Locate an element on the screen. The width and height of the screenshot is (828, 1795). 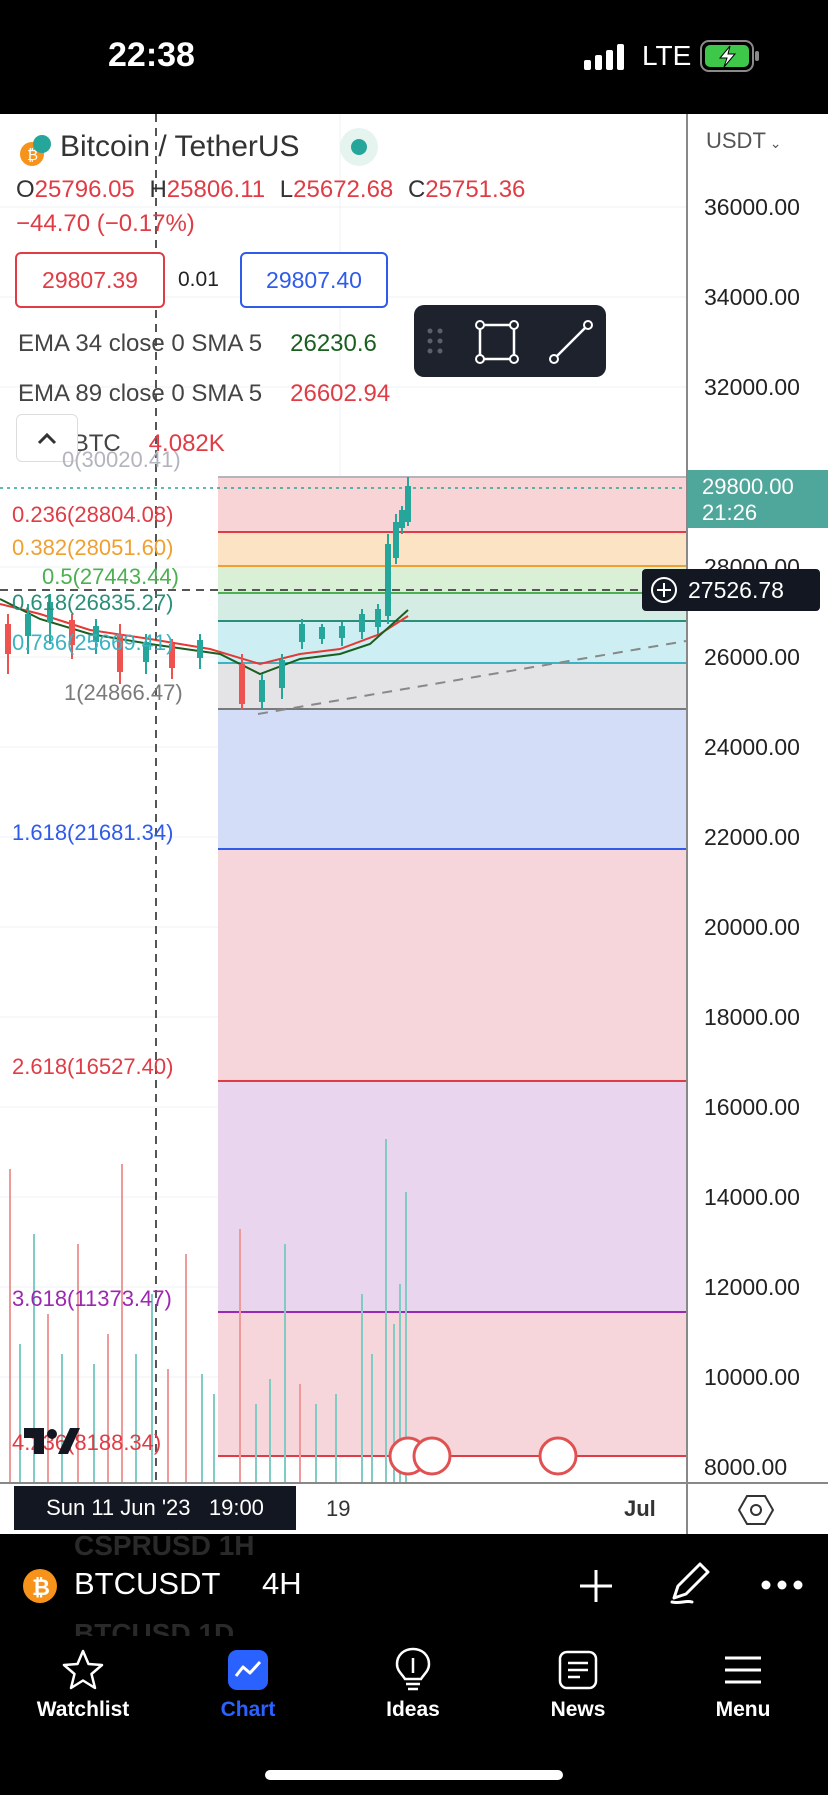
chart-icon is located at coordinates (248, 1670).